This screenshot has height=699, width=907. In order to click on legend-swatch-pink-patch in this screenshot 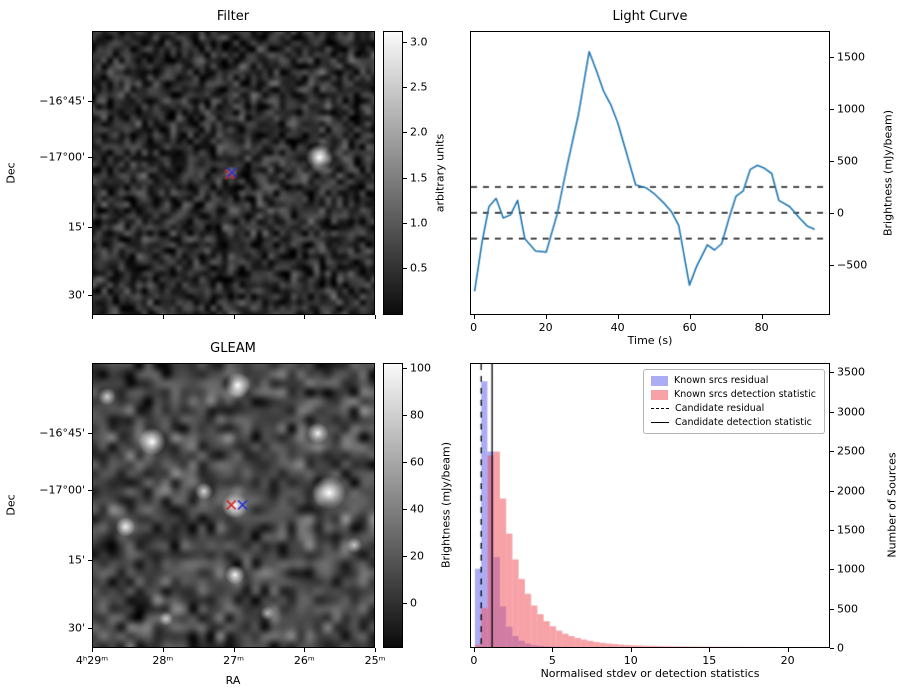, I will do `click(659, 394)`.